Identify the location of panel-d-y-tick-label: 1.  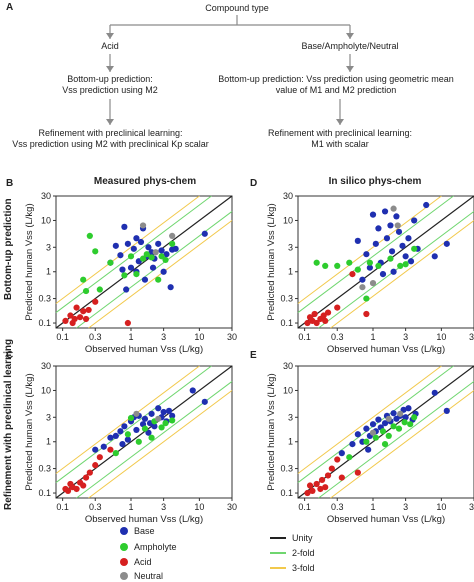
(290, 272).